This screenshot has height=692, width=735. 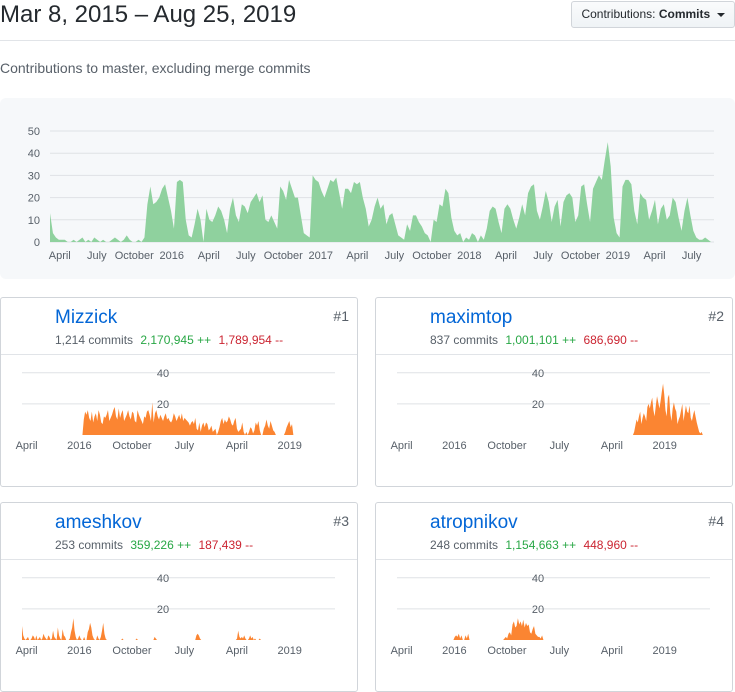 I want to click on dropdown-prefix: Contributions:, so click(x=618, y=14).